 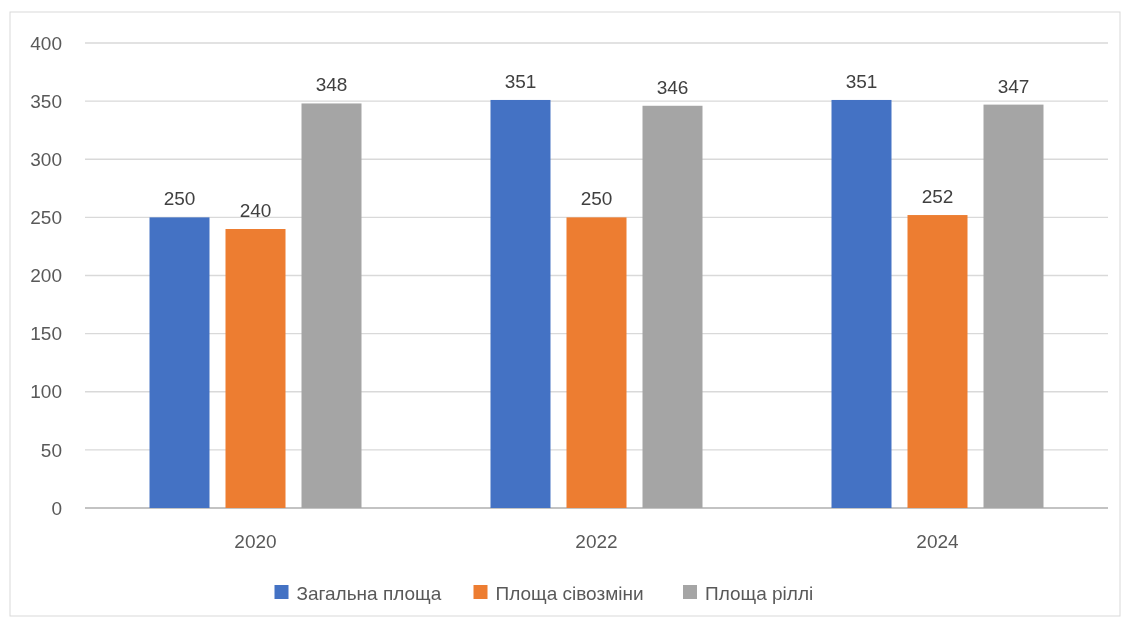 I want to click on data-label: 240, so click(x=255, y=210).